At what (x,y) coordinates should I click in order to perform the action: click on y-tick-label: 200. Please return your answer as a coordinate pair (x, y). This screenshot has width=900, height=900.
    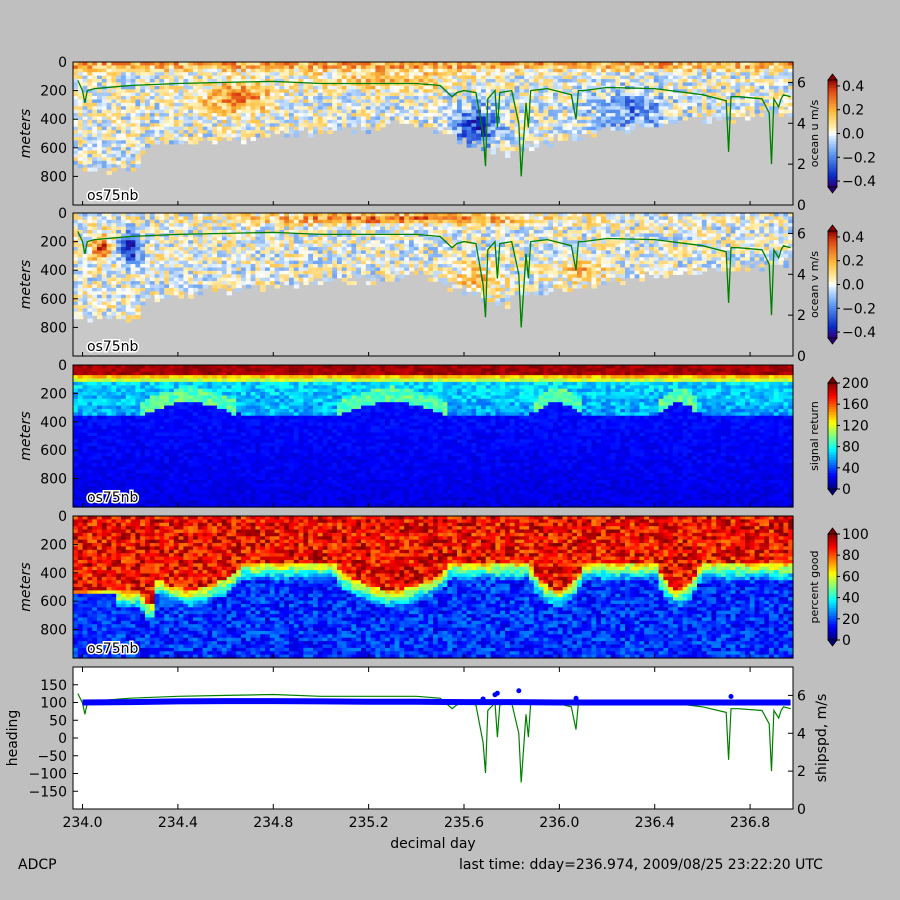
    Looking at the image, I should click on (53, 92).